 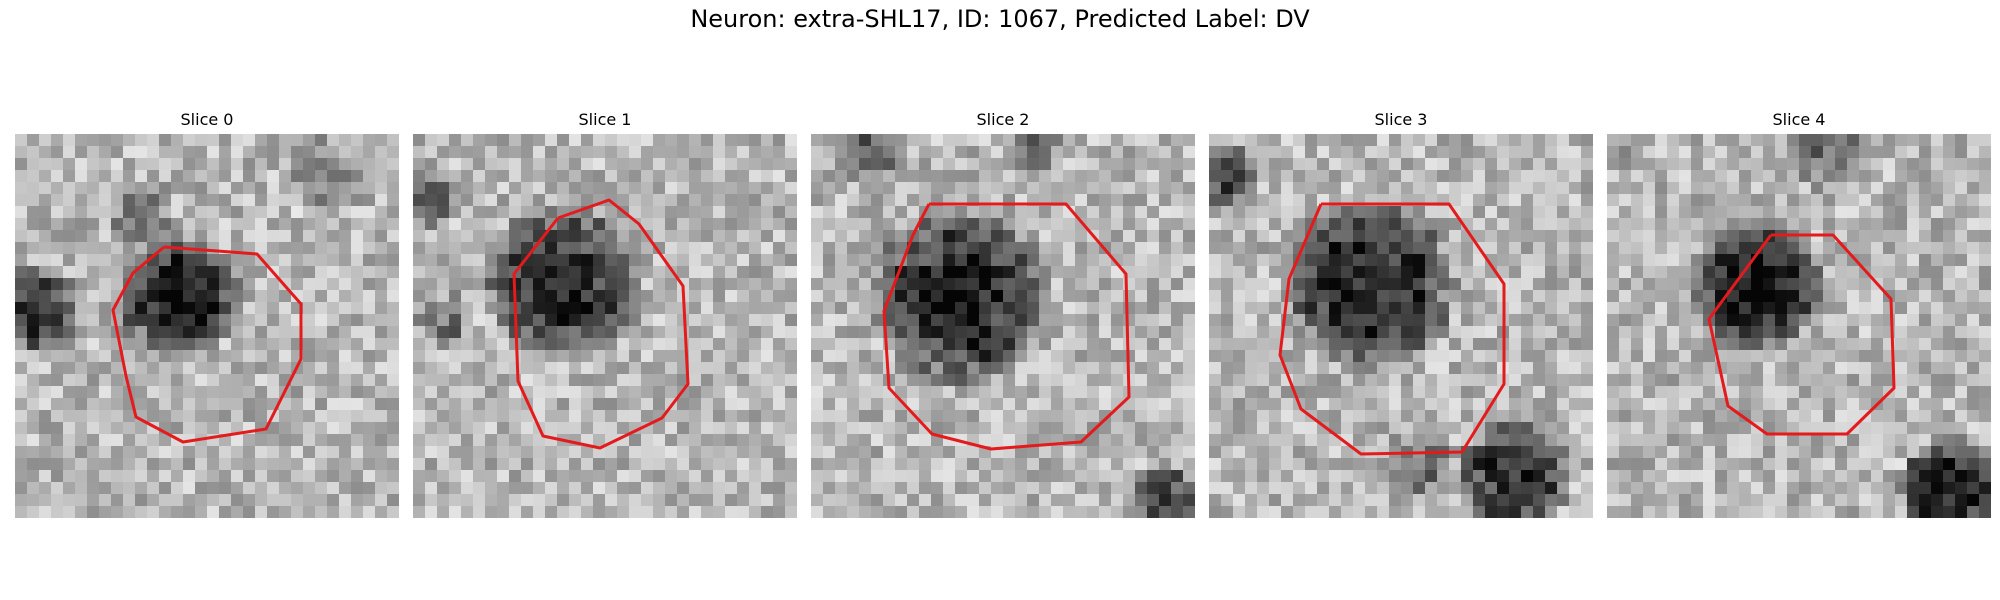 What do you see at coordinates (605, 119) in the screenshot?
I see `slice-title: Slice 1` at bounding box center [605, 119].